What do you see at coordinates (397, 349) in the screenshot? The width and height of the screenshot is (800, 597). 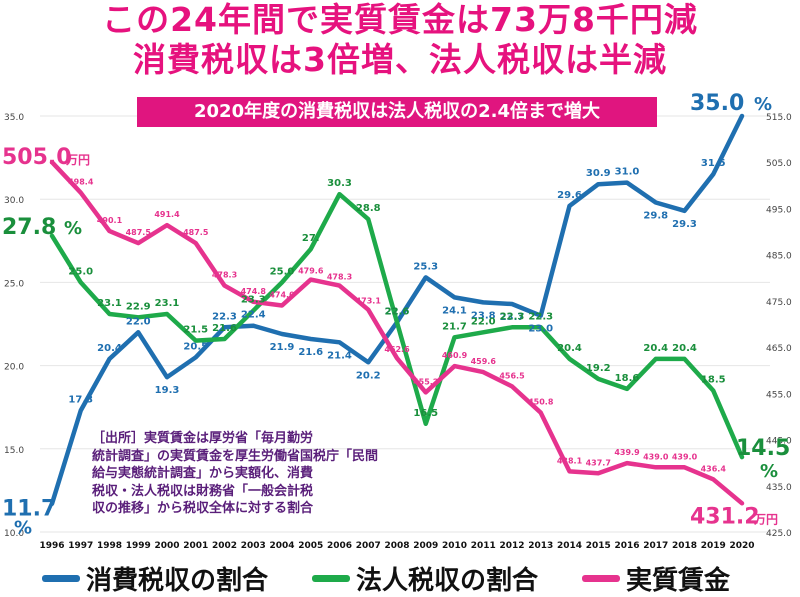 I see `data-label: 462.6` at bounding box center [397, 349].